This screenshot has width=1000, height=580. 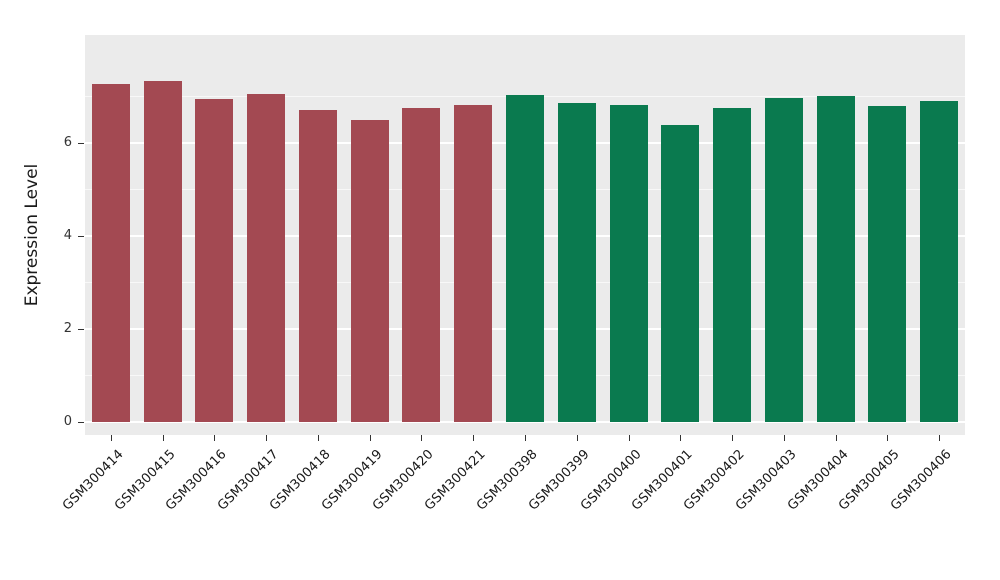 I want to click on y-tick-label: 4, so click(x=67, y=235).